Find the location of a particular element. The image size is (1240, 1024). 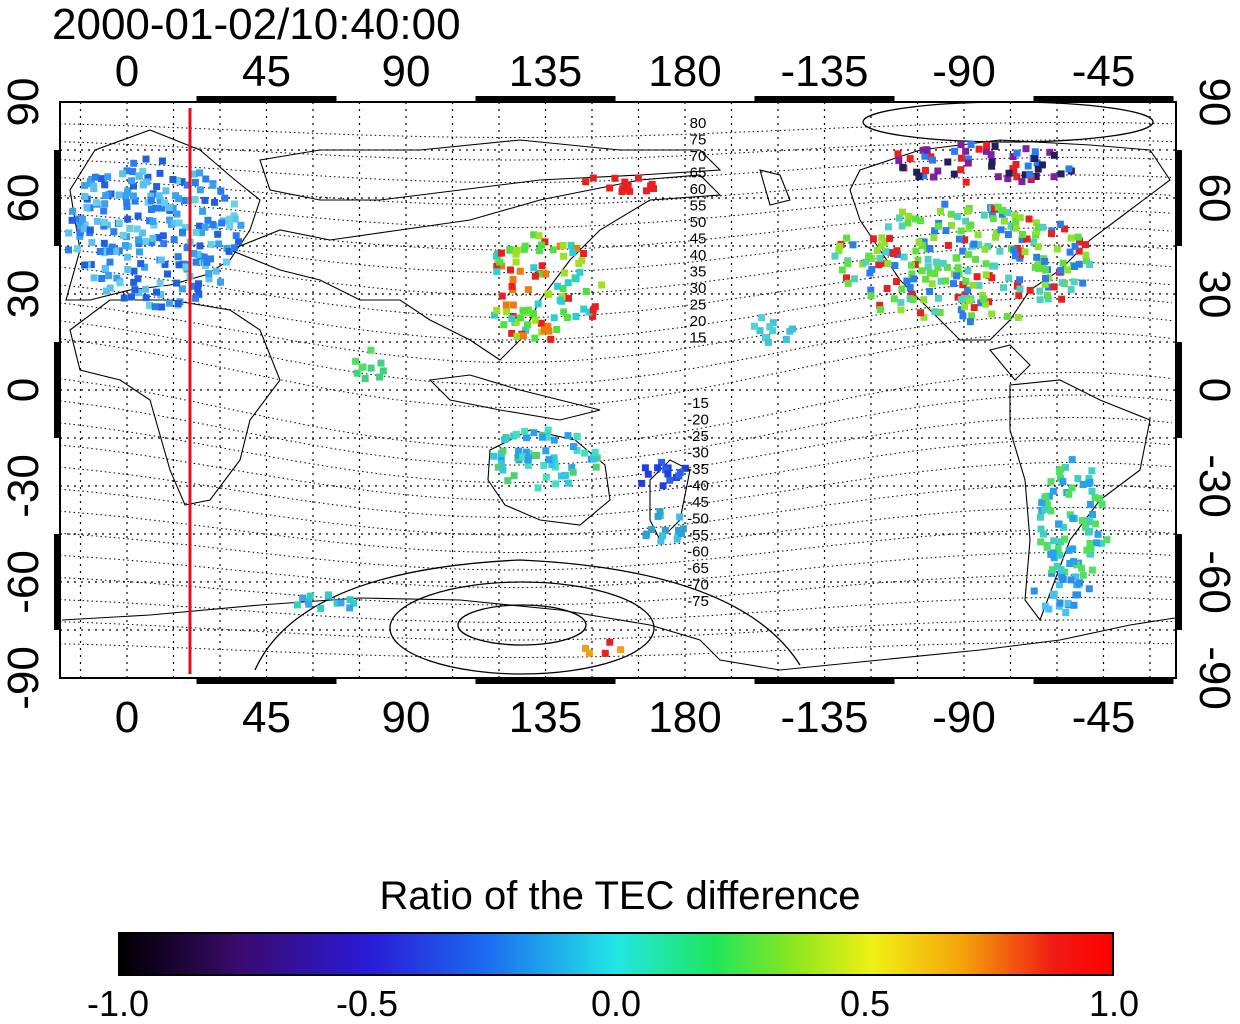

longitude-ticks-top: 0 45 90 135 180 -135 -90 -45 is located at coordinates (625, 71).